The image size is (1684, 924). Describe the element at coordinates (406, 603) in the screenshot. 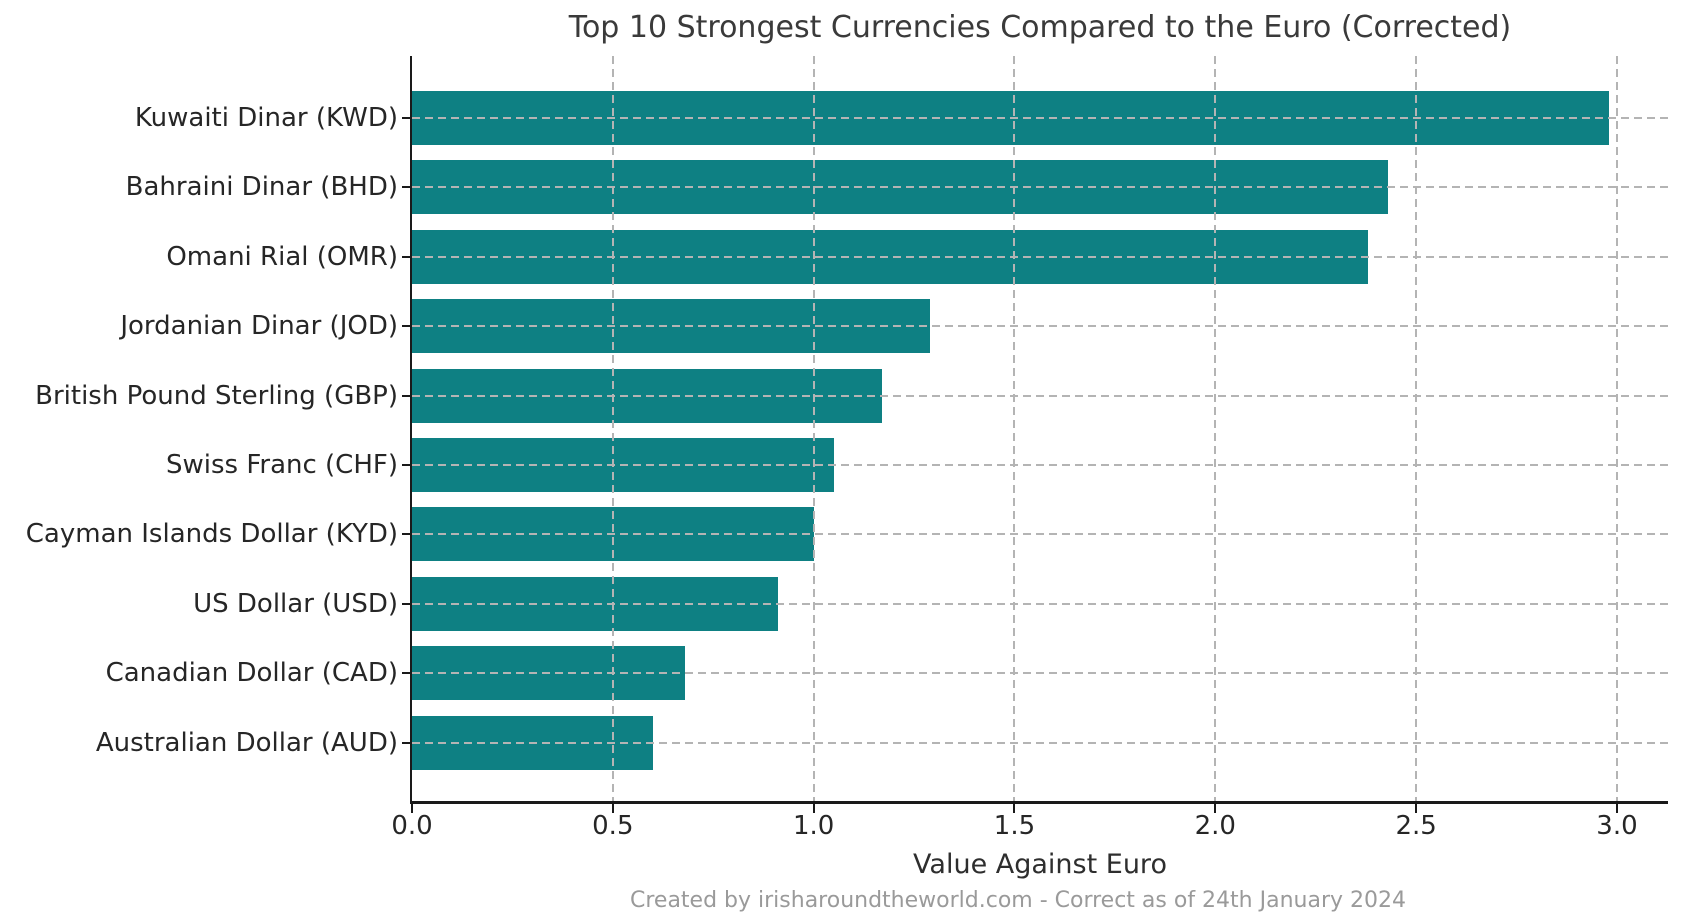

I see `y-tick-mark-usd` at that location.